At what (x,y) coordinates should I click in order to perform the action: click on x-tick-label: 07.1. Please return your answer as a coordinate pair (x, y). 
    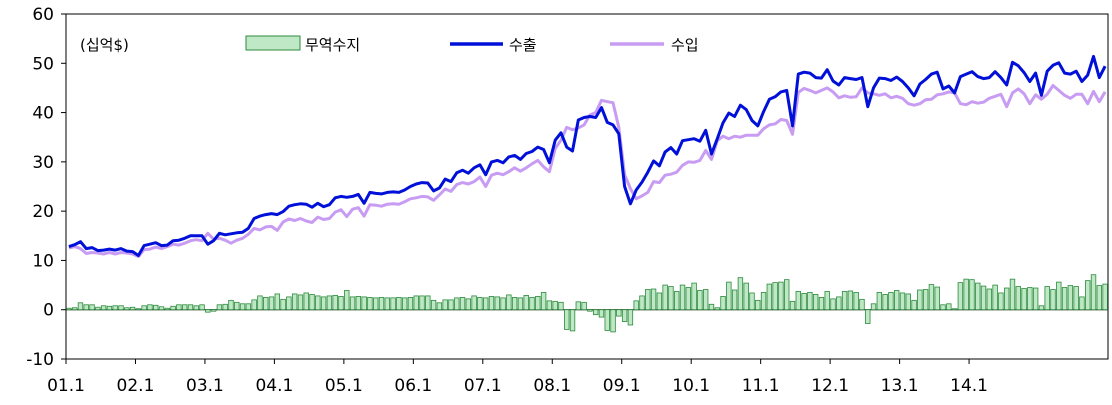
    Looking at the image, I should click on (483, 386).